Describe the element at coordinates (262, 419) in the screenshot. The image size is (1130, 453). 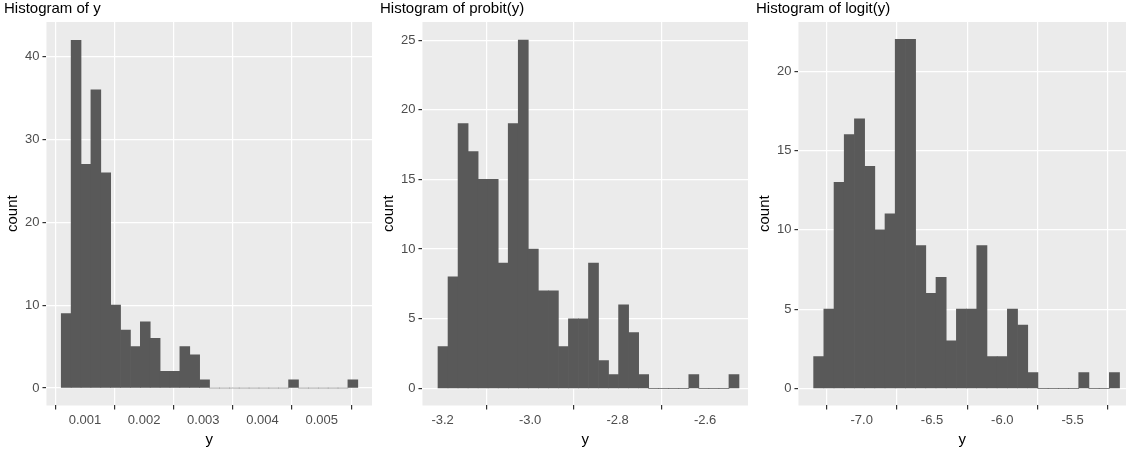
I see `x-tick-label: 0.004` at that location.